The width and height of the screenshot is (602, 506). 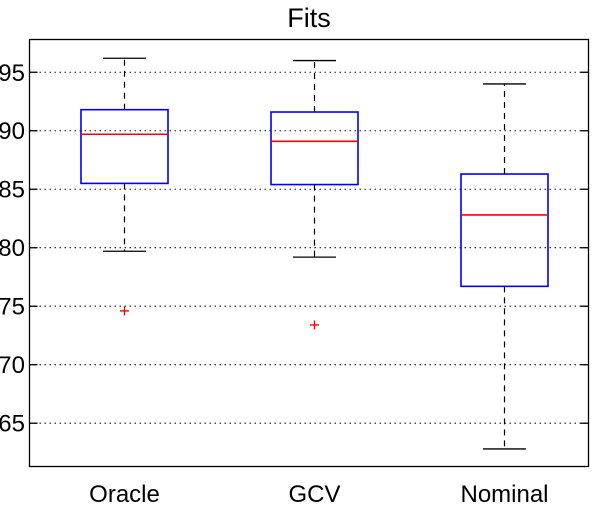 What do you see at coordinates (309, 18) in the screenshot?
I see `chart-title: Fits` at bounding box center [309, 18].